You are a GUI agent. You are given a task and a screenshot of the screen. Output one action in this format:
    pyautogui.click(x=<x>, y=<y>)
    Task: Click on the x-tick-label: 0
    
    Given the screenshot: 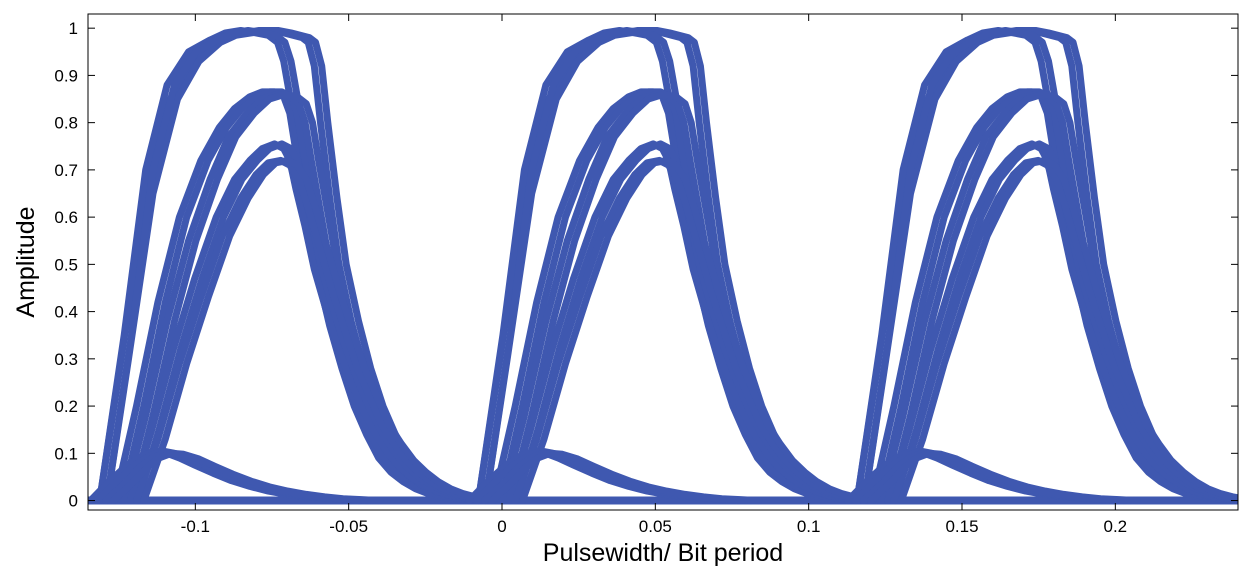 What is the action you would take?
    pyautogui.click(x=501, y=526)
    